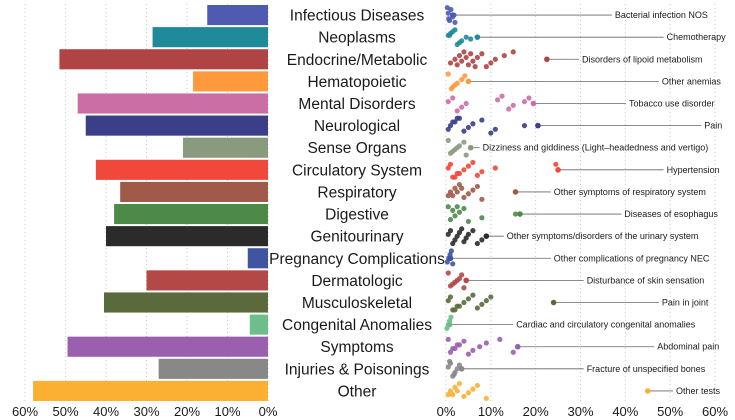 The width and height of the screenshot is (735, 420). What do you see at coordinates (356, 82) in the screenshot?
I see `category-label: Hematopoietic` at bounding box center [356, 82].